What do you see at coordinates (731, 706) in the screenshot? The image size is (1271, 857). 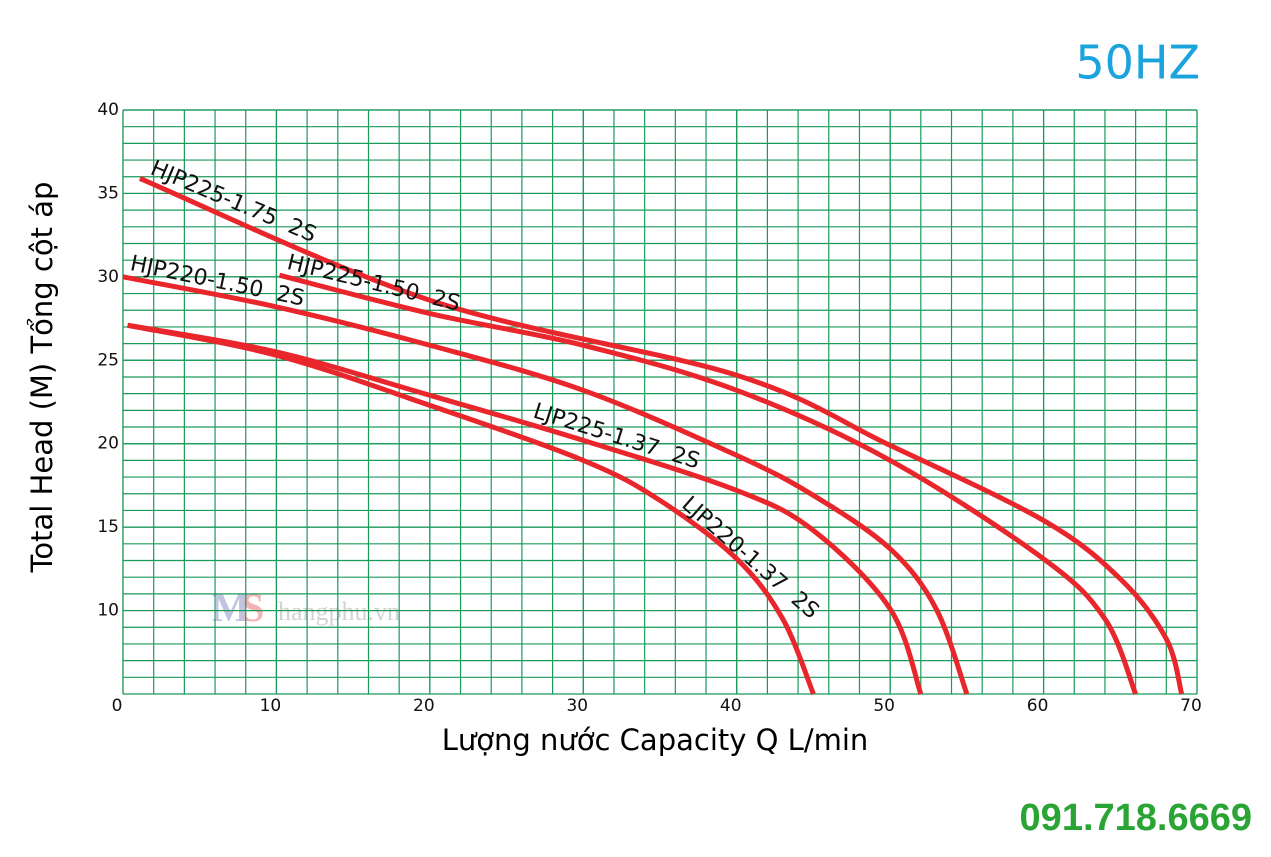 I see `x-tick-label: 40` at bounding box center [731, 706].